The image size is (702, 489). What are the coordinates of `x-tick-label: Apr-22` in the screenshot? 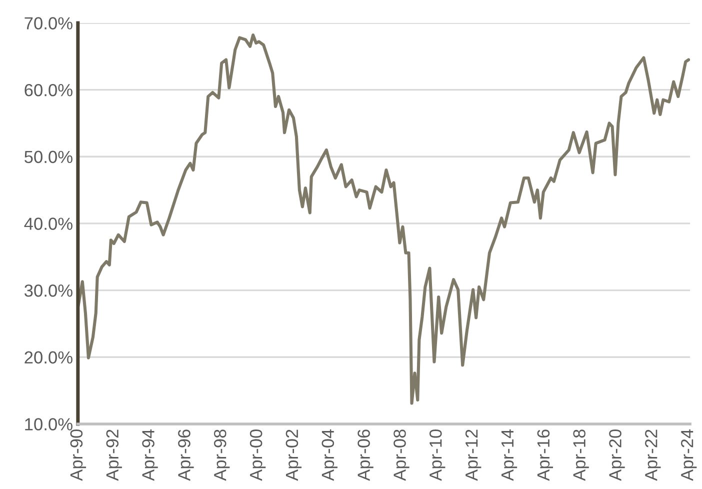 It's located at (653, 455).